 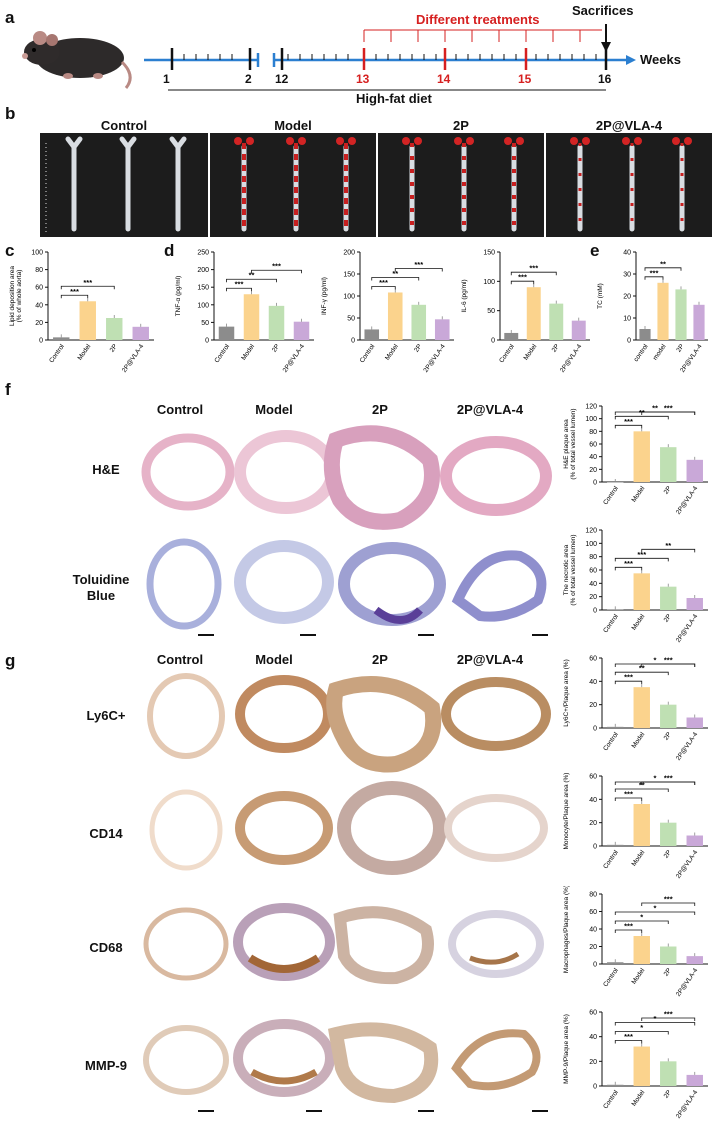 I want to click on y-axis-label: Ly6C+/Plaque area (%), so click(x=566, y=693).